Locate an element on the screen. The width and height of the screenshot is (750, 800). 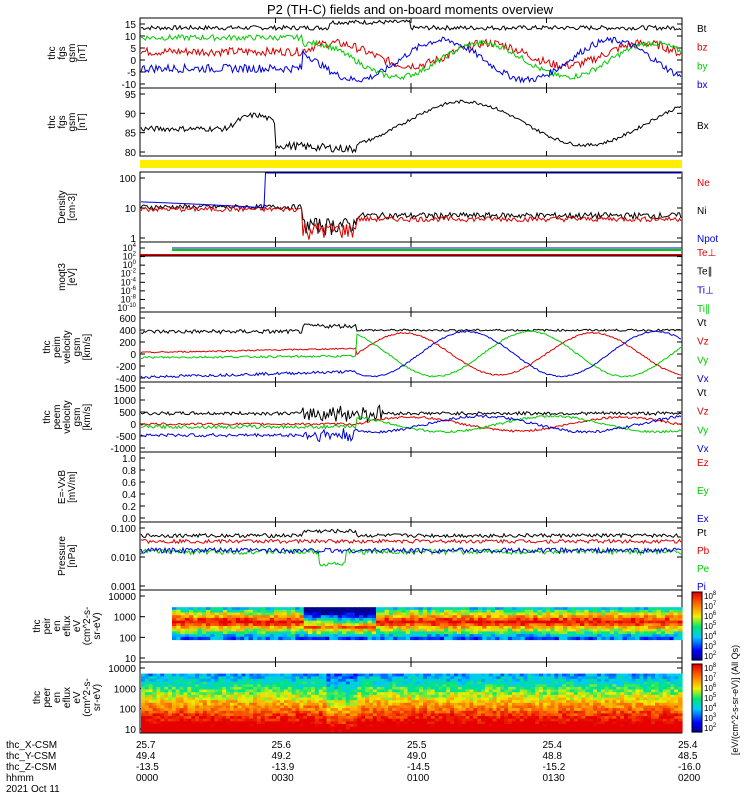
series-Ni is located at coordinates (411, 219).